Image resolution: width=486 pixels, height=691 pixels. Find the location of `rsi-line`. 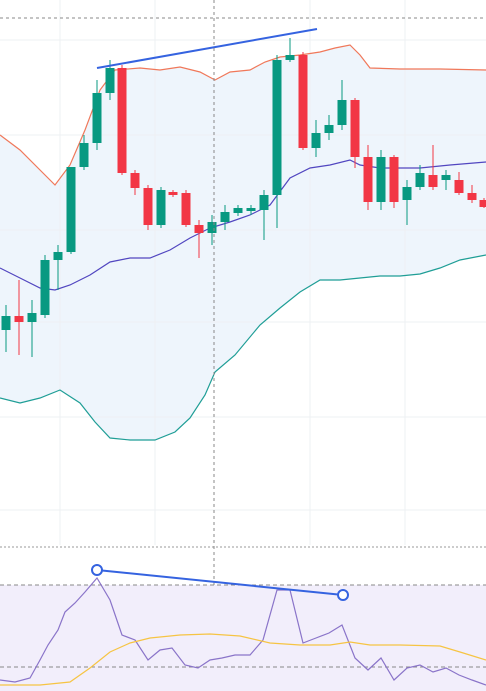

rsi-line is located at coordinates (243, 659).